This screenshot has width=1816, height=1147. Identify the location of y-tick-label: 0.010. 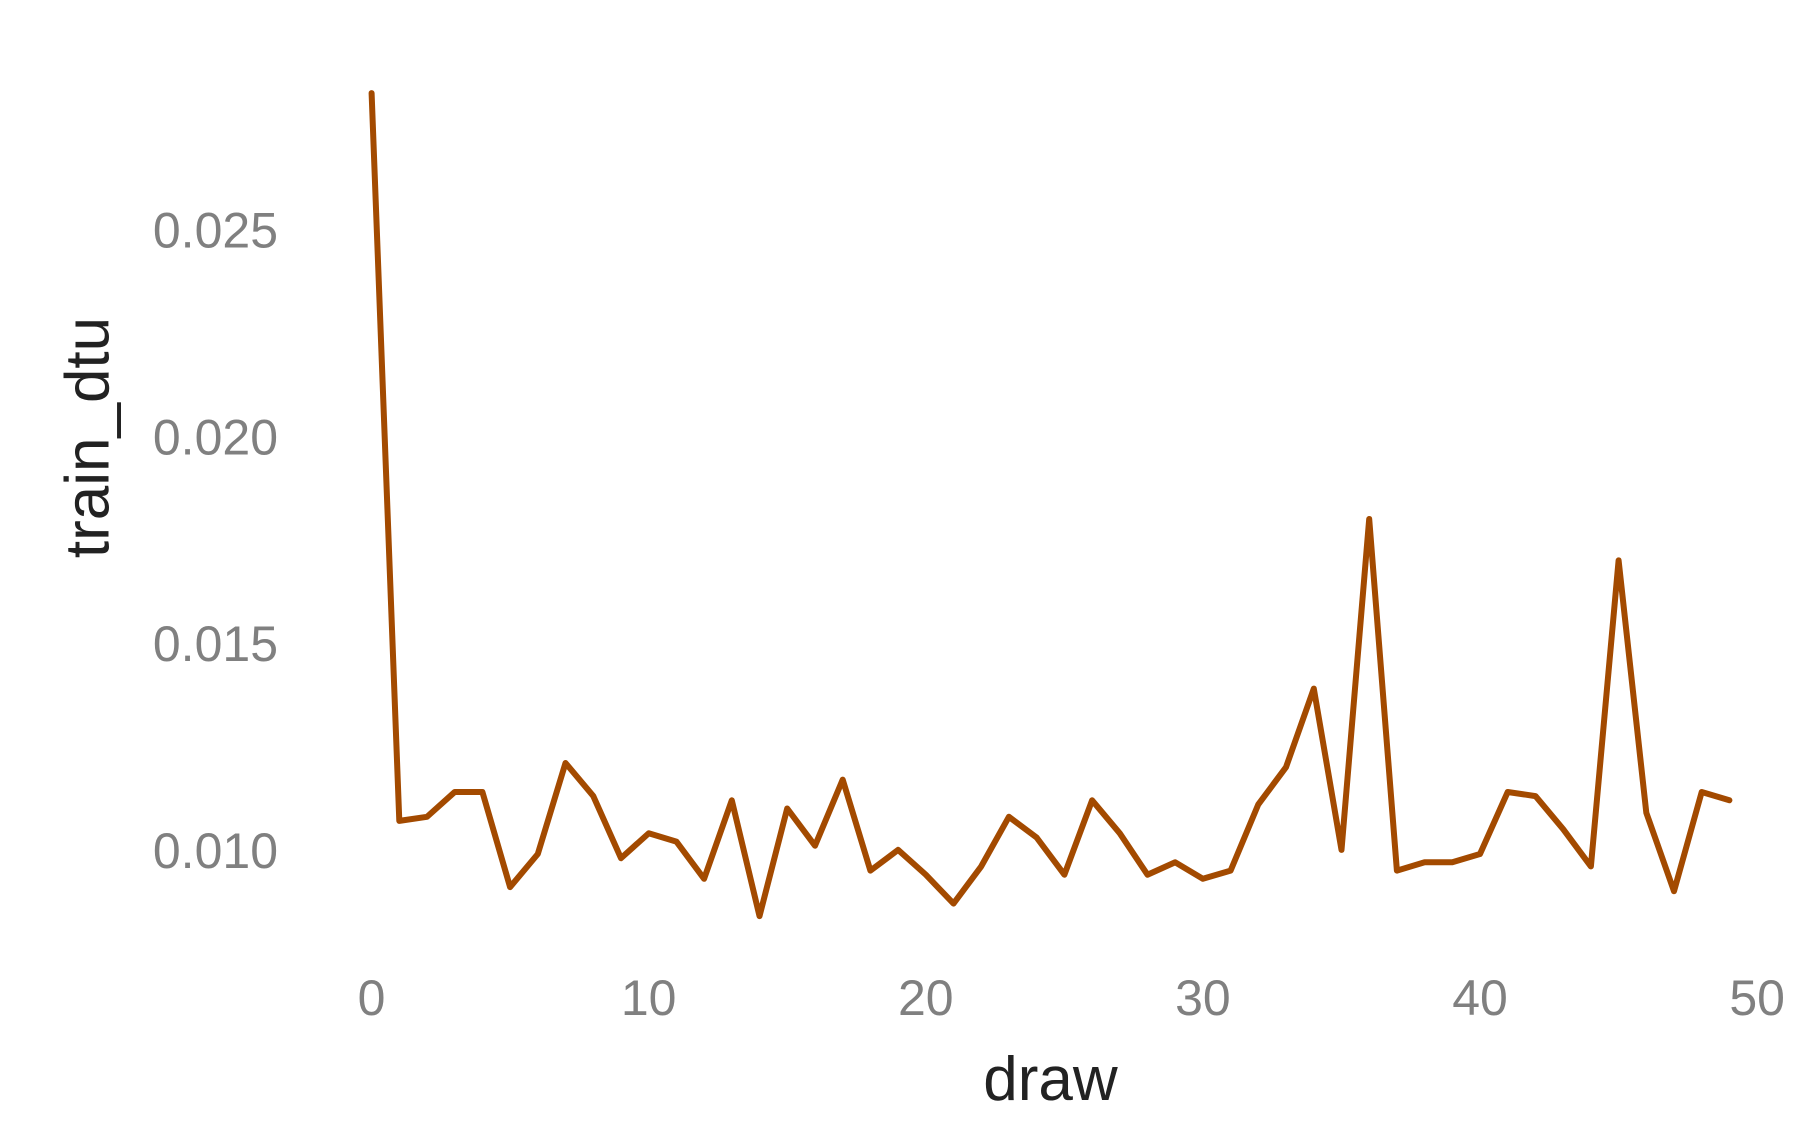
(215, 851).